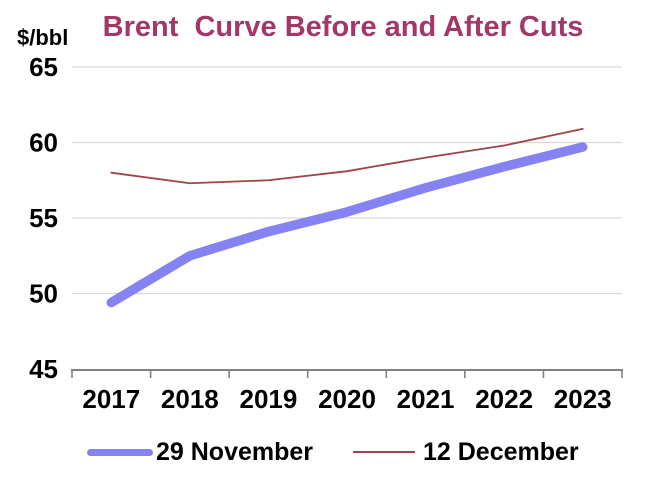 The image size is (650, 480). Describe the element at coordinates (43, 37) in the screenshot. I see `y-axis-unit-label: $/bbl` at that location.